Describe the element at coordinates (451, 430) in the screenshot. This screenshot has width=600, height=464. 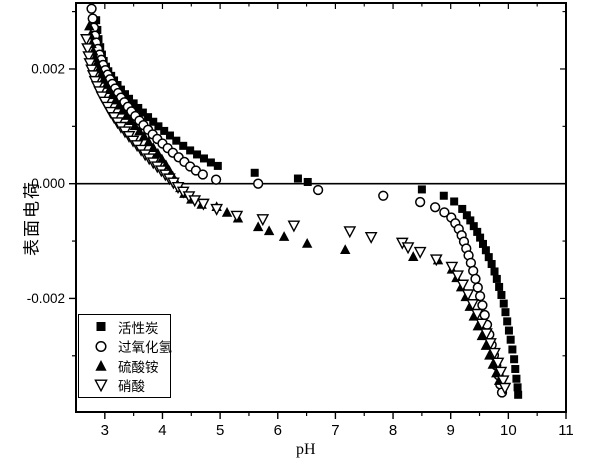
I see `x-tick-label: 9` at that location.